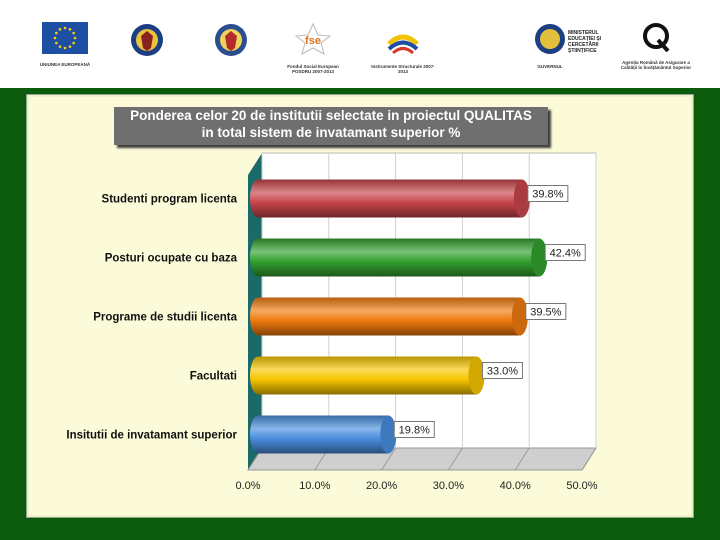  I want to click on x-tick-label: 20.0%, so click(381, 486).